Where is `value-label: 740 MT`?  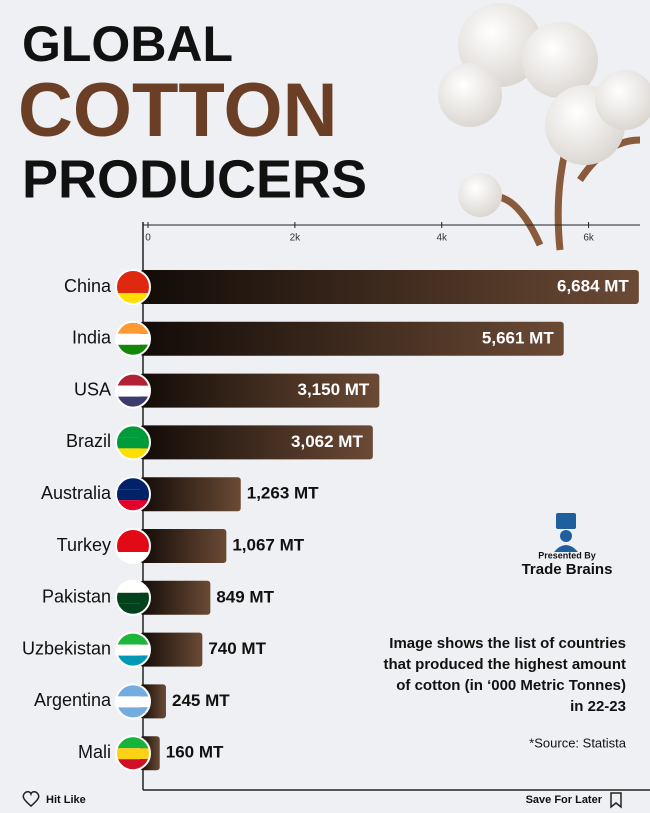 value-label: 740 MT is located at coordinates (237, 648).